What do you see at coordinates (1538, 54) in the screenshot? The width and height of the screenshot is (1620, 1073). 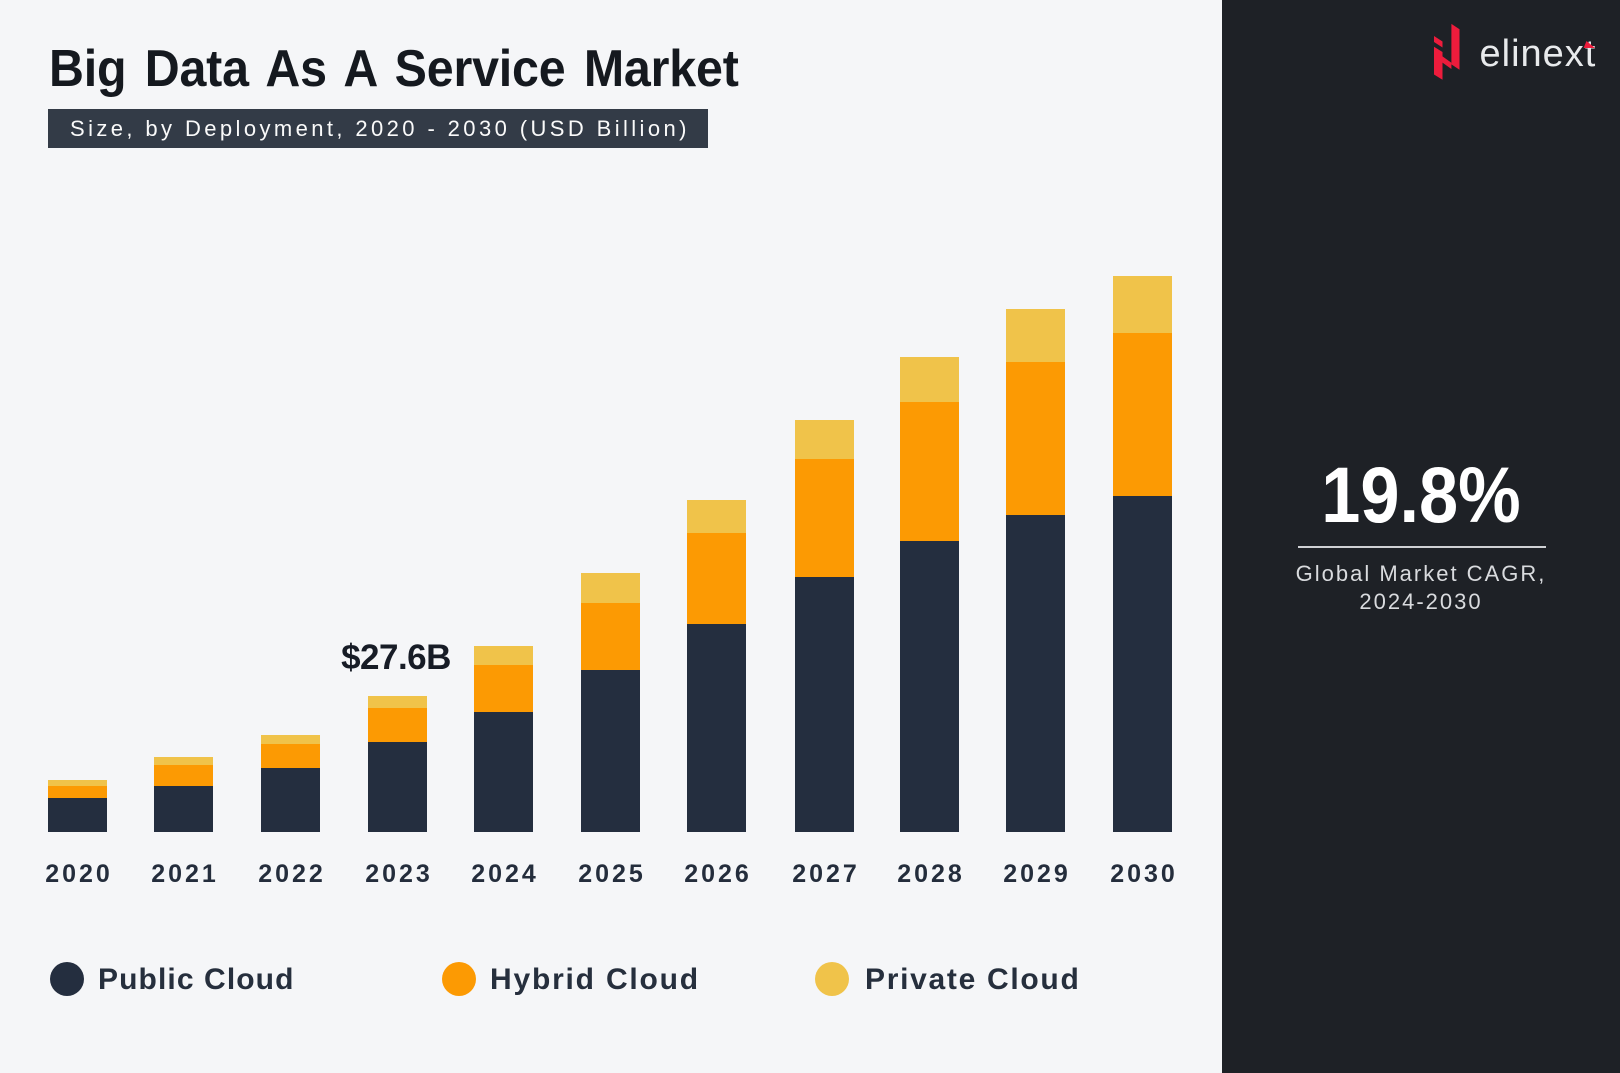 I see `svg-text: elinext` at bounding box center [1538, 54].